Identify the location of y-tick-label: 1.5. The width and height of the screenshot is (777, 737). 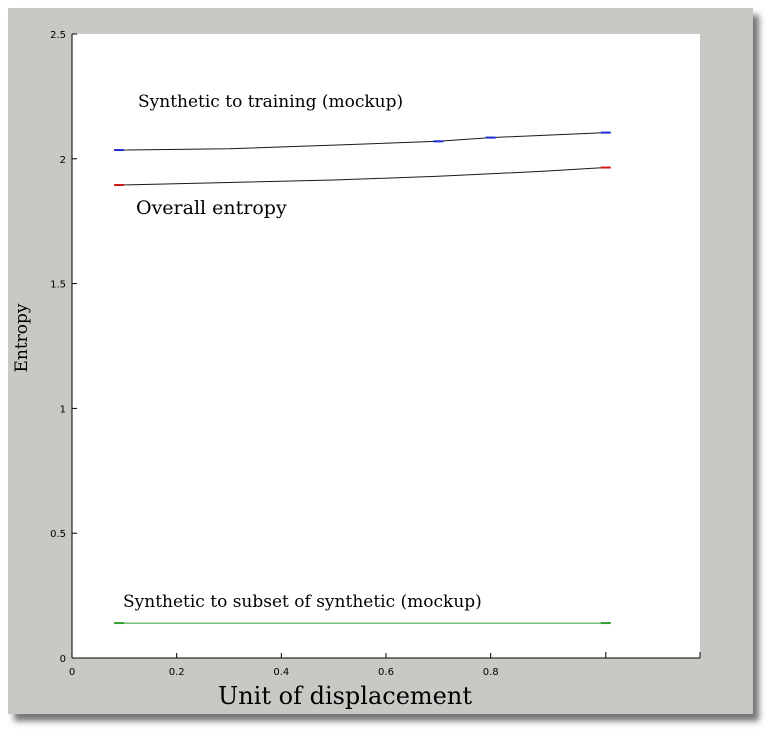
(58, 285).